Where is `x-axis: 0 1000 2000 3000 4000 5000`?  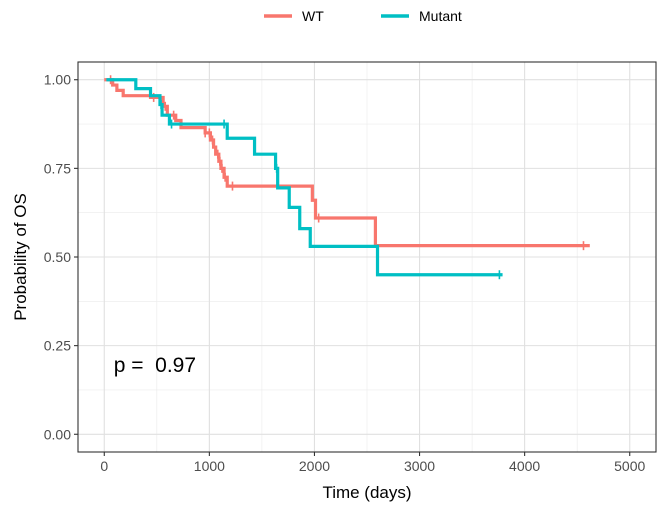
x-axis: 0 1000 2000 3000 4000 5000 is located at coordinates (373, 463).